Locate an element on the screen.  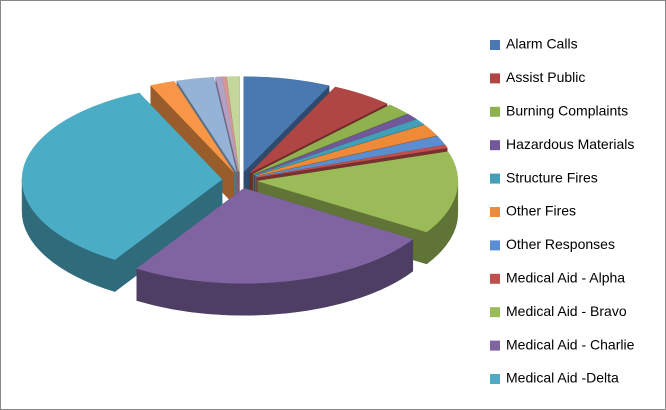
legend-label: Structure Fires is located at coordinates (552, 177).